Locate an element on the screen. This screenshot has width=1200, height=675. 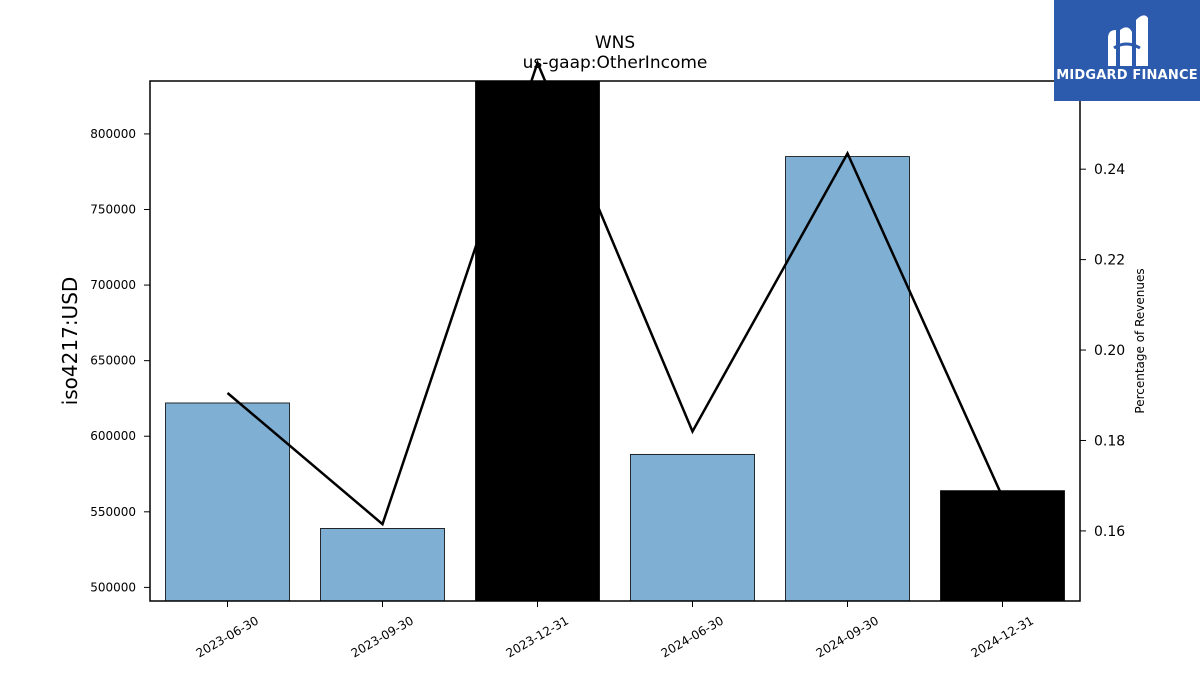
y-axis-label: iso4217:USD is located at coordinates (70, 341).